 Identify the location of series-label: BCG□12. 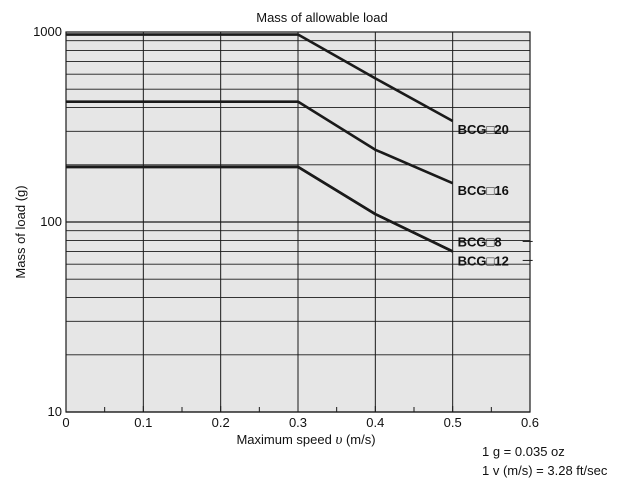
(483, 260).